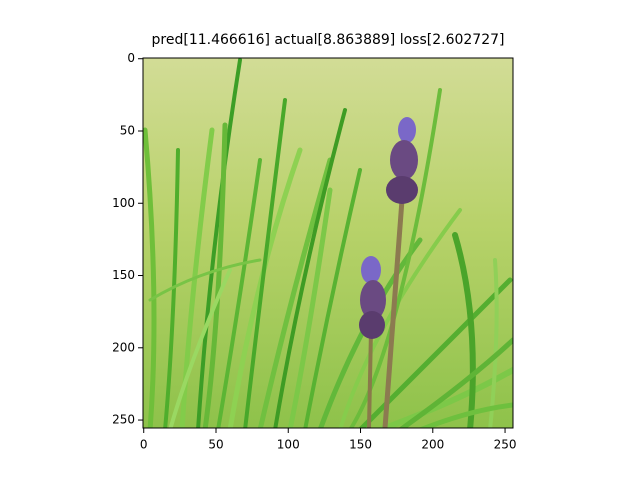 Image resolution: width=640 pixels, height=480 pixels. What do you see at coordinates (505, 445) in the screenshot?
I see `x-tick-label: 250` at bounding box center [505, 445].